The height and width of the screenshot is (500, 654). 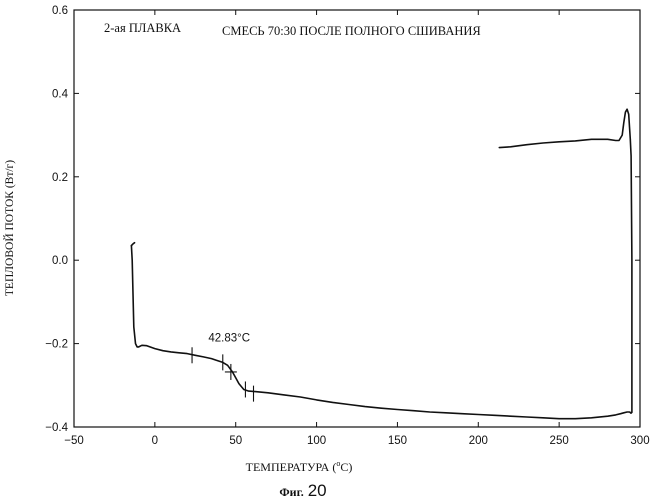 What do you see at coordinates (317, 490) in the screenshot?
I see `figure-caption-number: 20` at bounding box center [317, 490].